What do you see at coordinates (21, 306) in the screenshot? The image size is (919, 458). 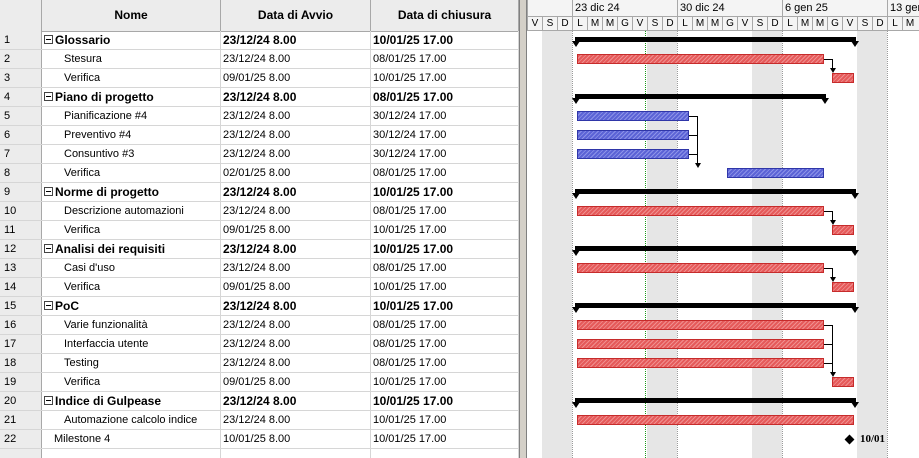 I see `row-id: 15` at bounding box center [21, 306].